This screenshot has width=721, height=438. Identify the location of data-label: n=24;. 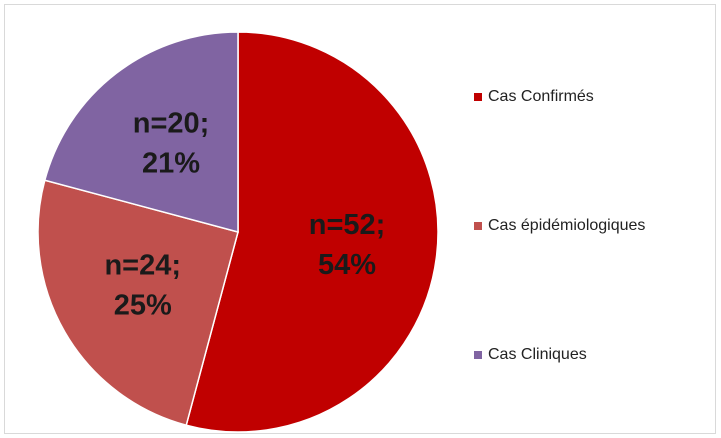
(142, 266).